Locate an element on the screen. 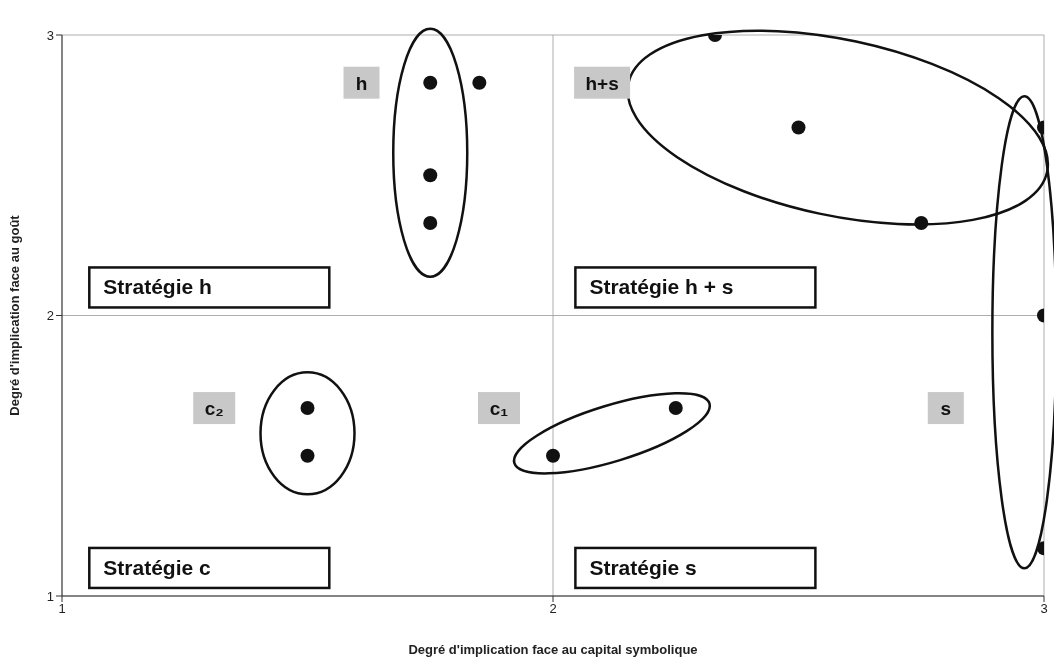  annotation: h is located at coordinates (361, 83).